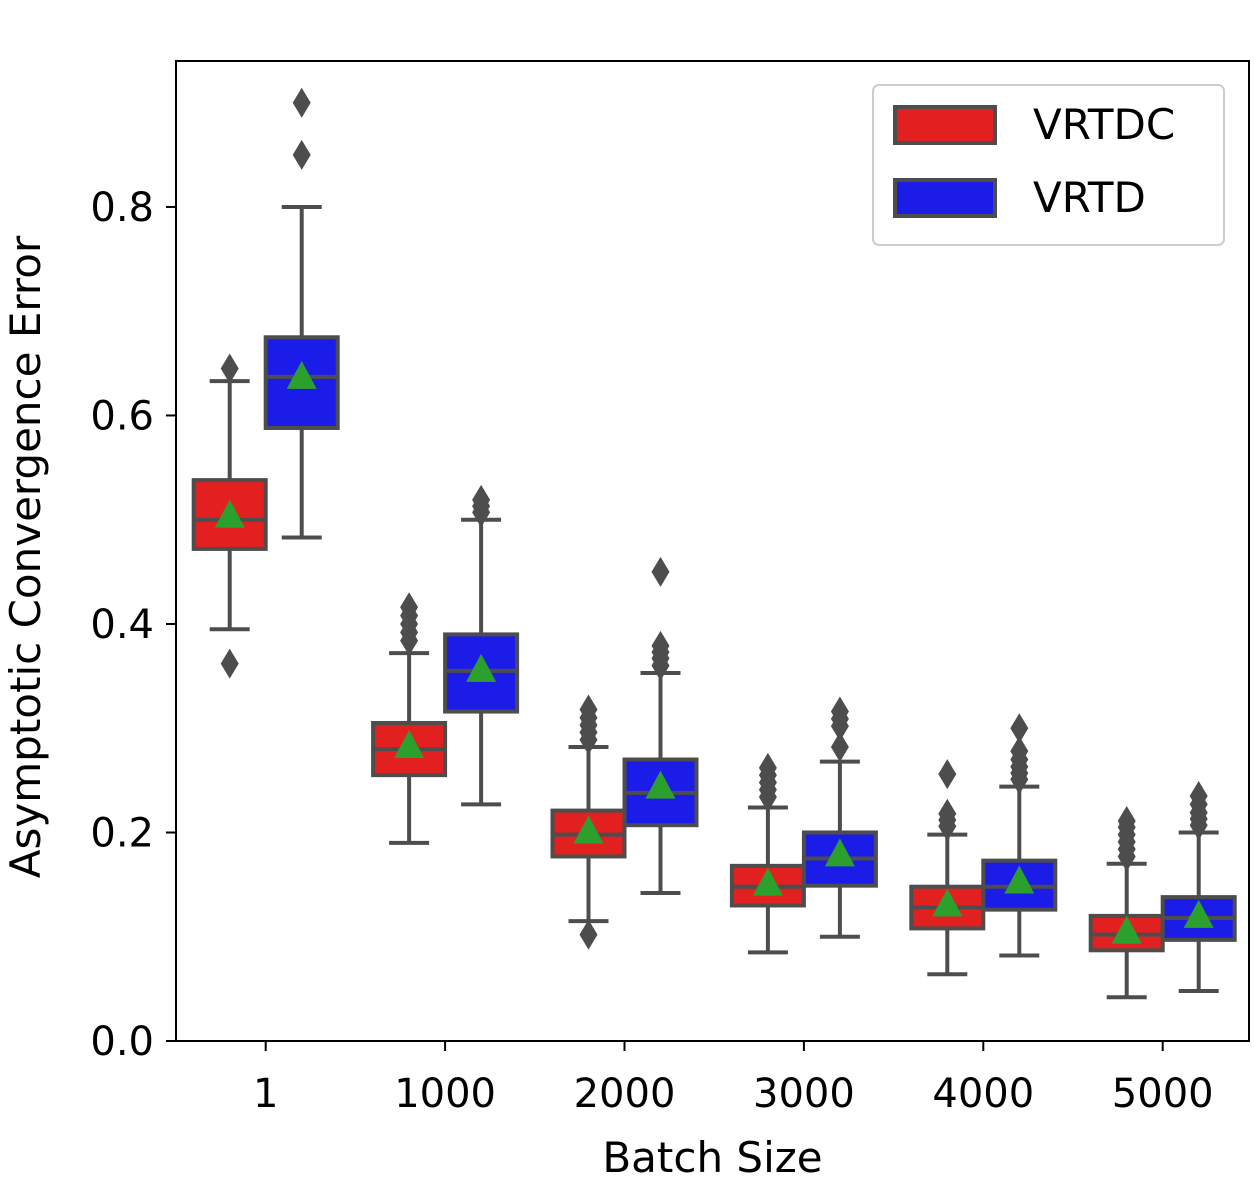  Describe the element at coordinates (945, 198) in the screenshot. I see `legend-swatch-vrtd` at that location.